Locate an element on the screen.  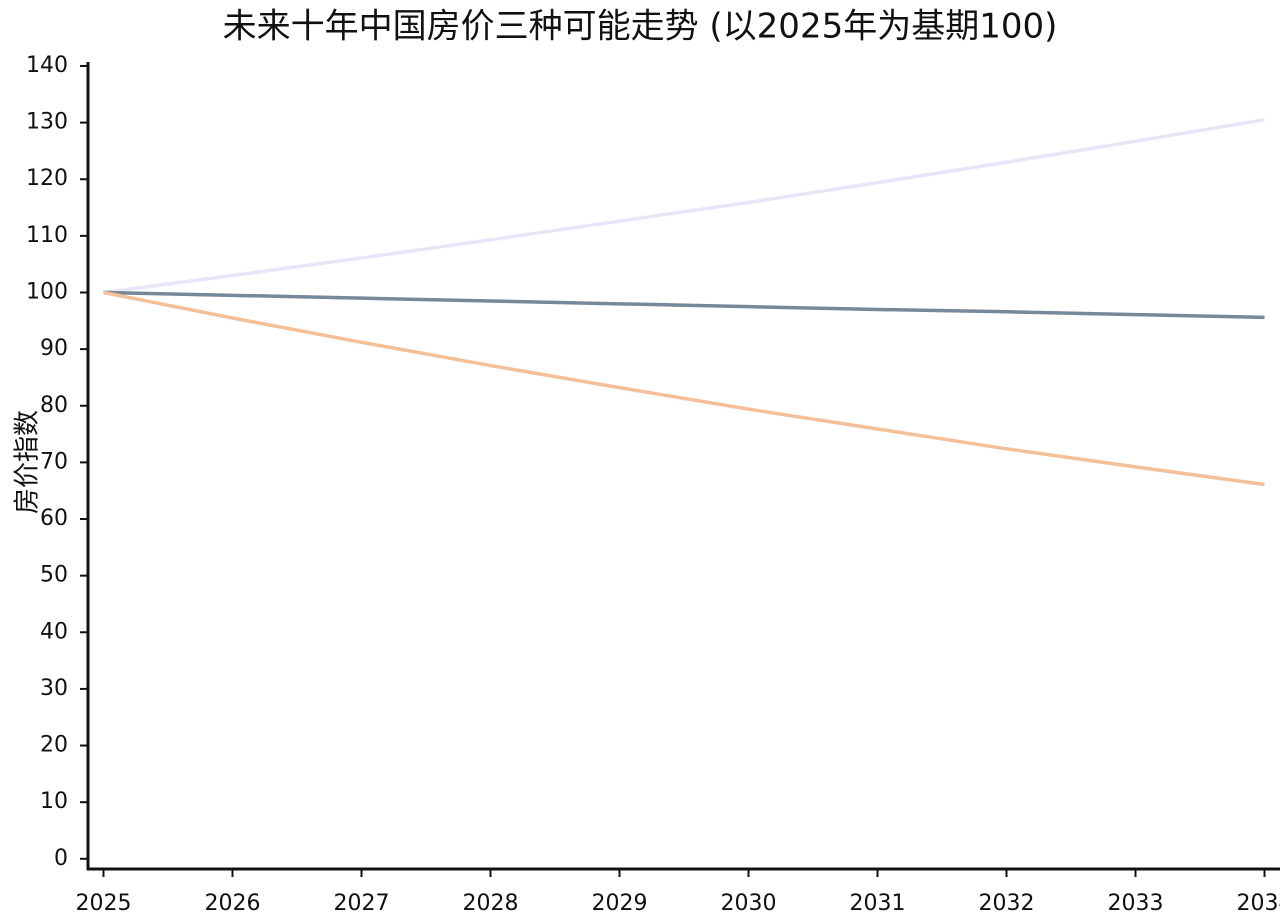
y-tick-label: 60 is located at coordinates (54, 518).